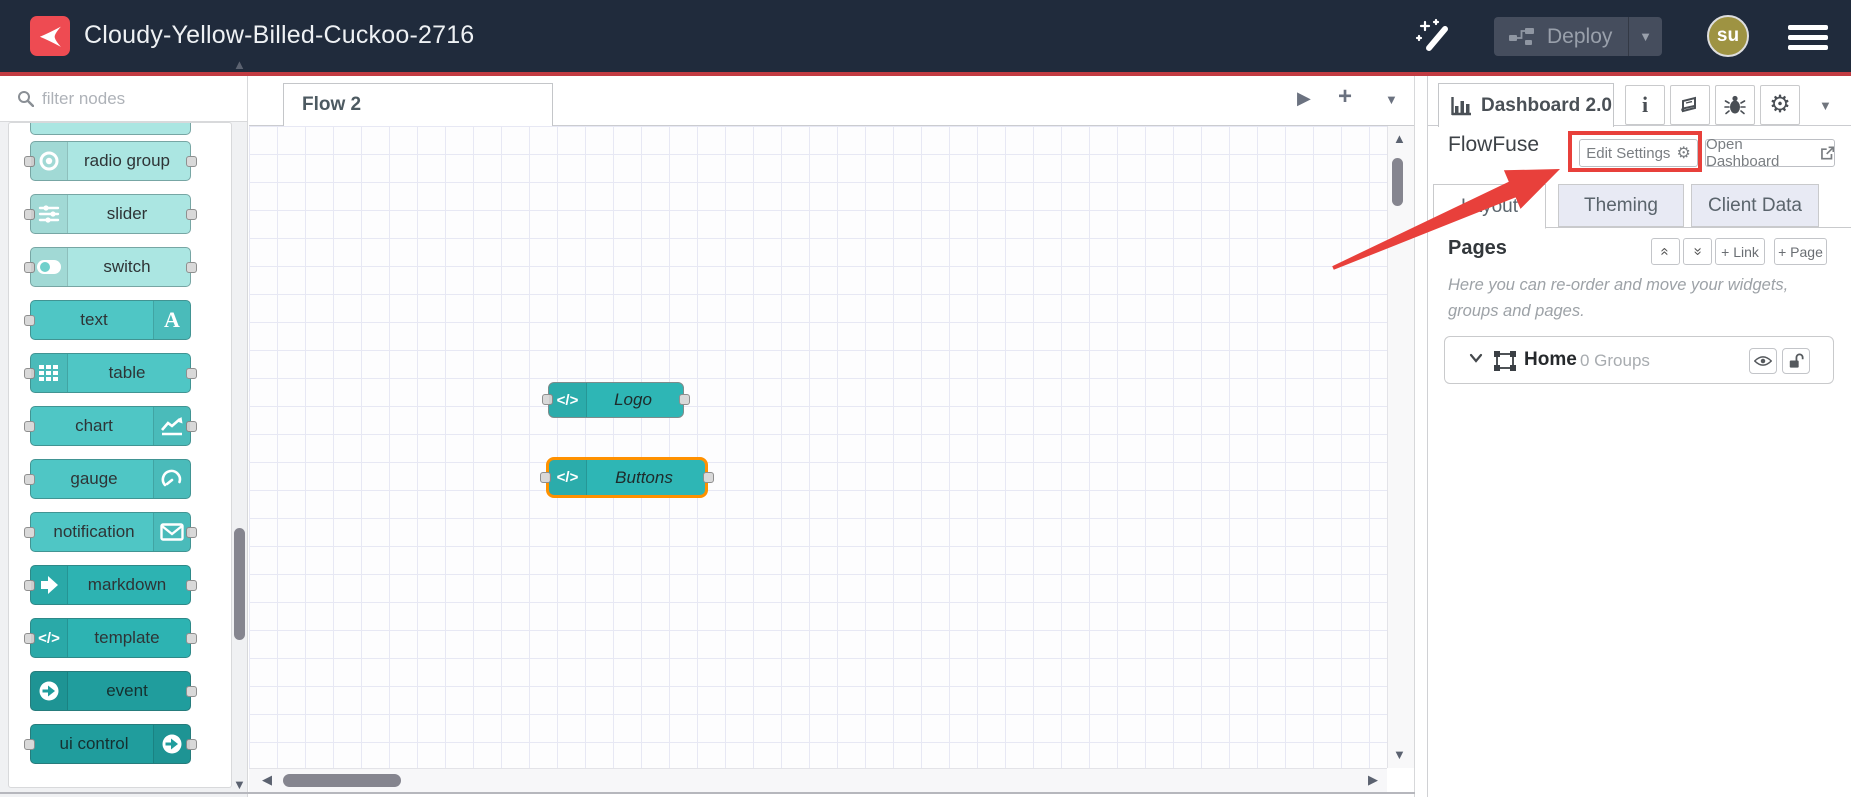 Image resolution: width=1851 pixels, height=797 pixels. I want to click on canvas-scroll-left-icon: ◀, so click(267, 779).